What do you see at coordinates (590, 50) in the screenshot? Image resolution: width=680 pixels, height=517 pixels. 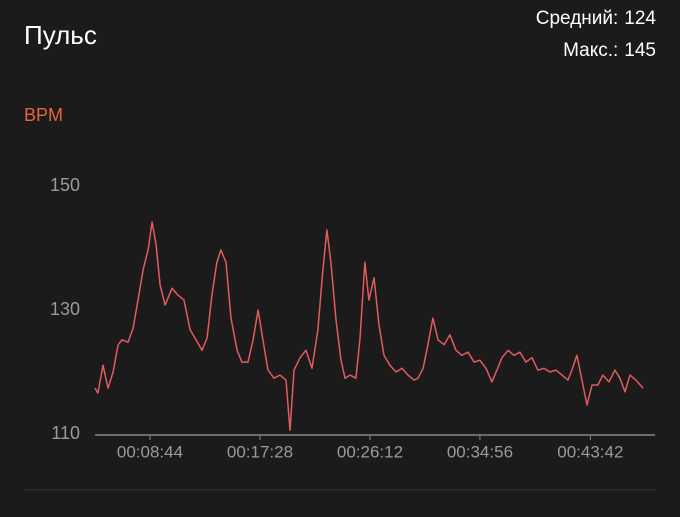 I see `stat-label: Макс.:` at bounding box center [590, 50].